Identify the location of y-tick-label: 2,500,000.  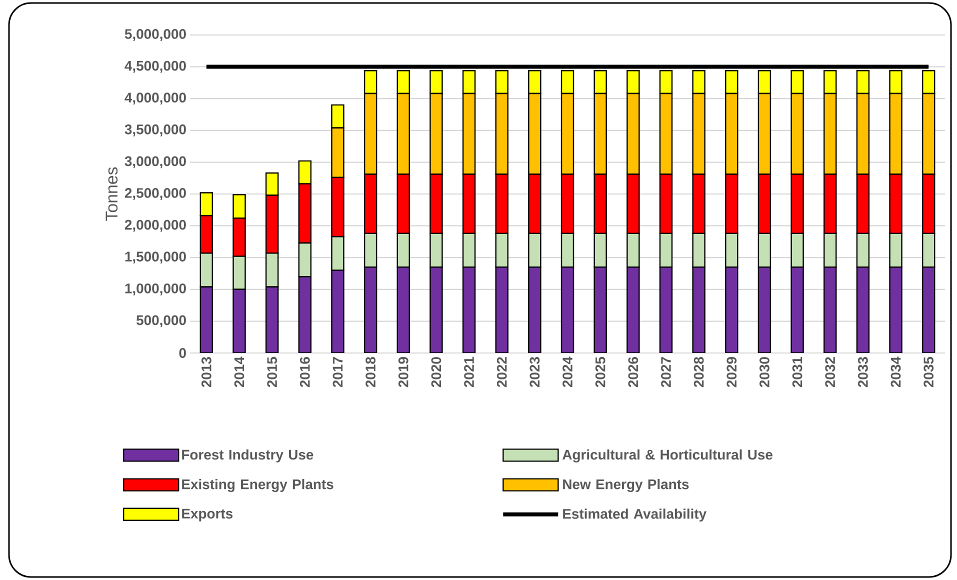
(155, 194).